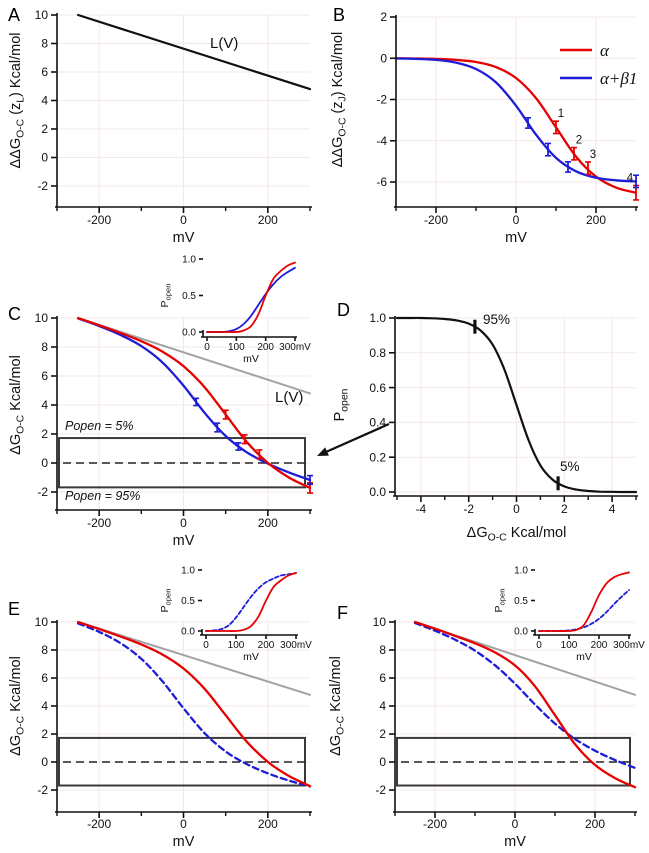 The height and width of the screenshot is (853, 649). I want to click on annotation: Popen = 5%, so click(99, 426).